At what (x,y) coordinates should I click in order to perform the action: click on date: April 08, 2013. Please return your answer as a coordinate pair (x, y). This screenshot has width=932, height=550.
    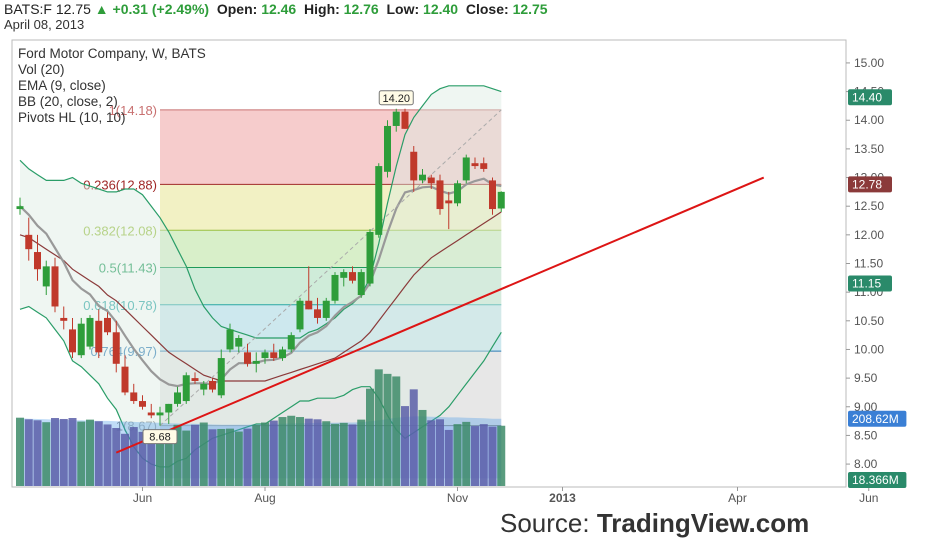
    Looking at the image, I should click on (44, 24).